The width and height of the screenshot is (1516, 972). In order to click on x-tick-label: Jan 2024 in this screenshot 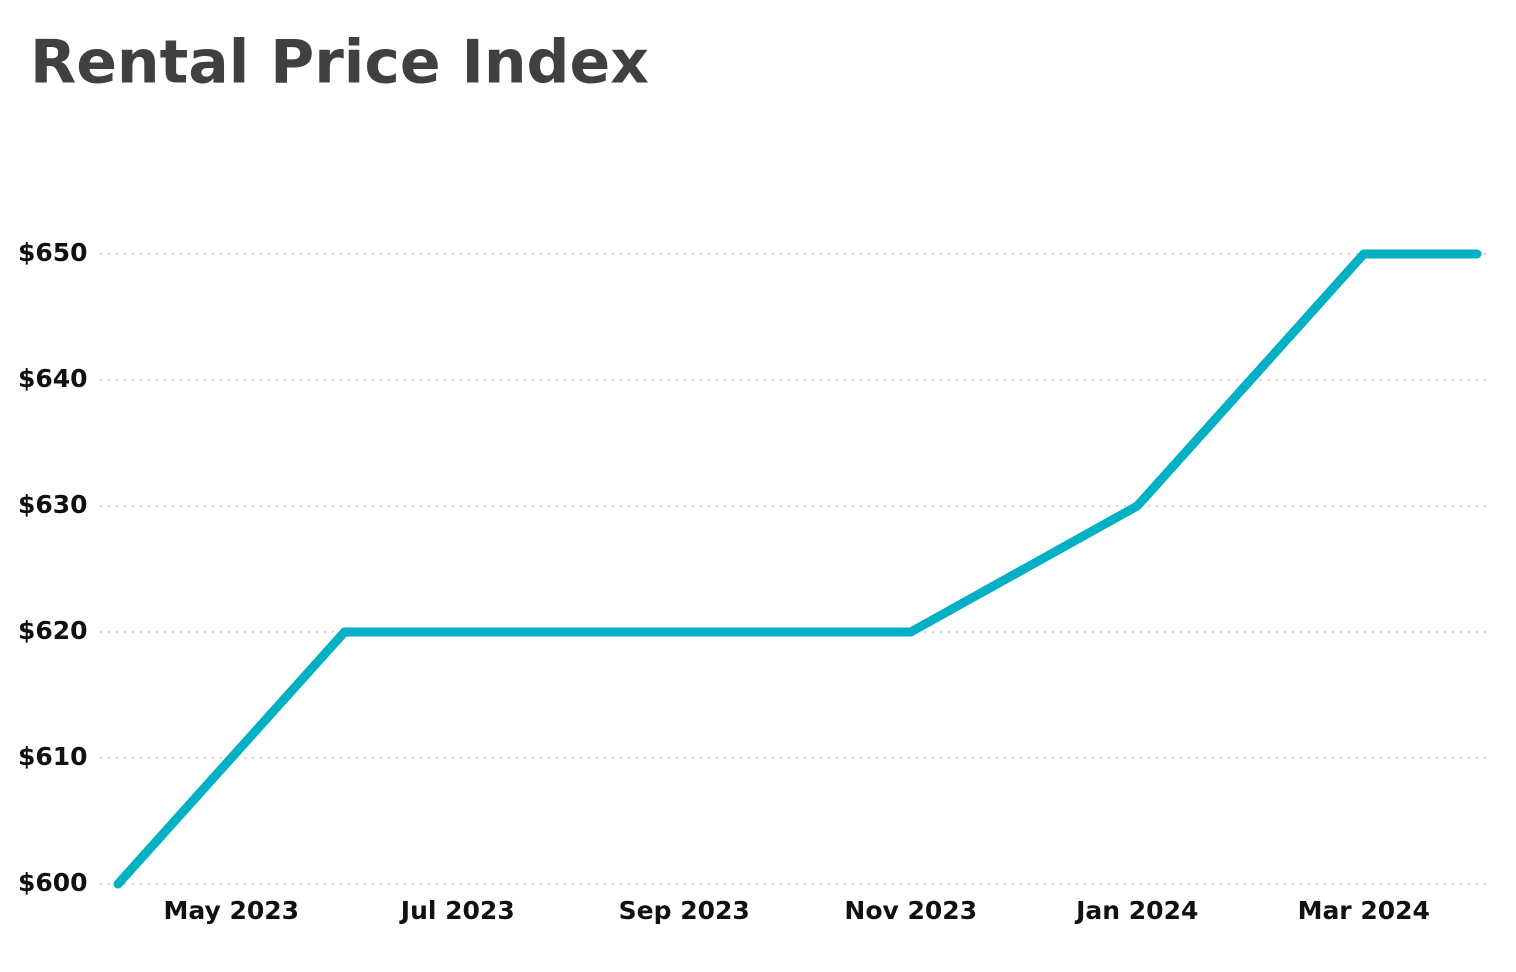, I will do `click(1136, 910)`.